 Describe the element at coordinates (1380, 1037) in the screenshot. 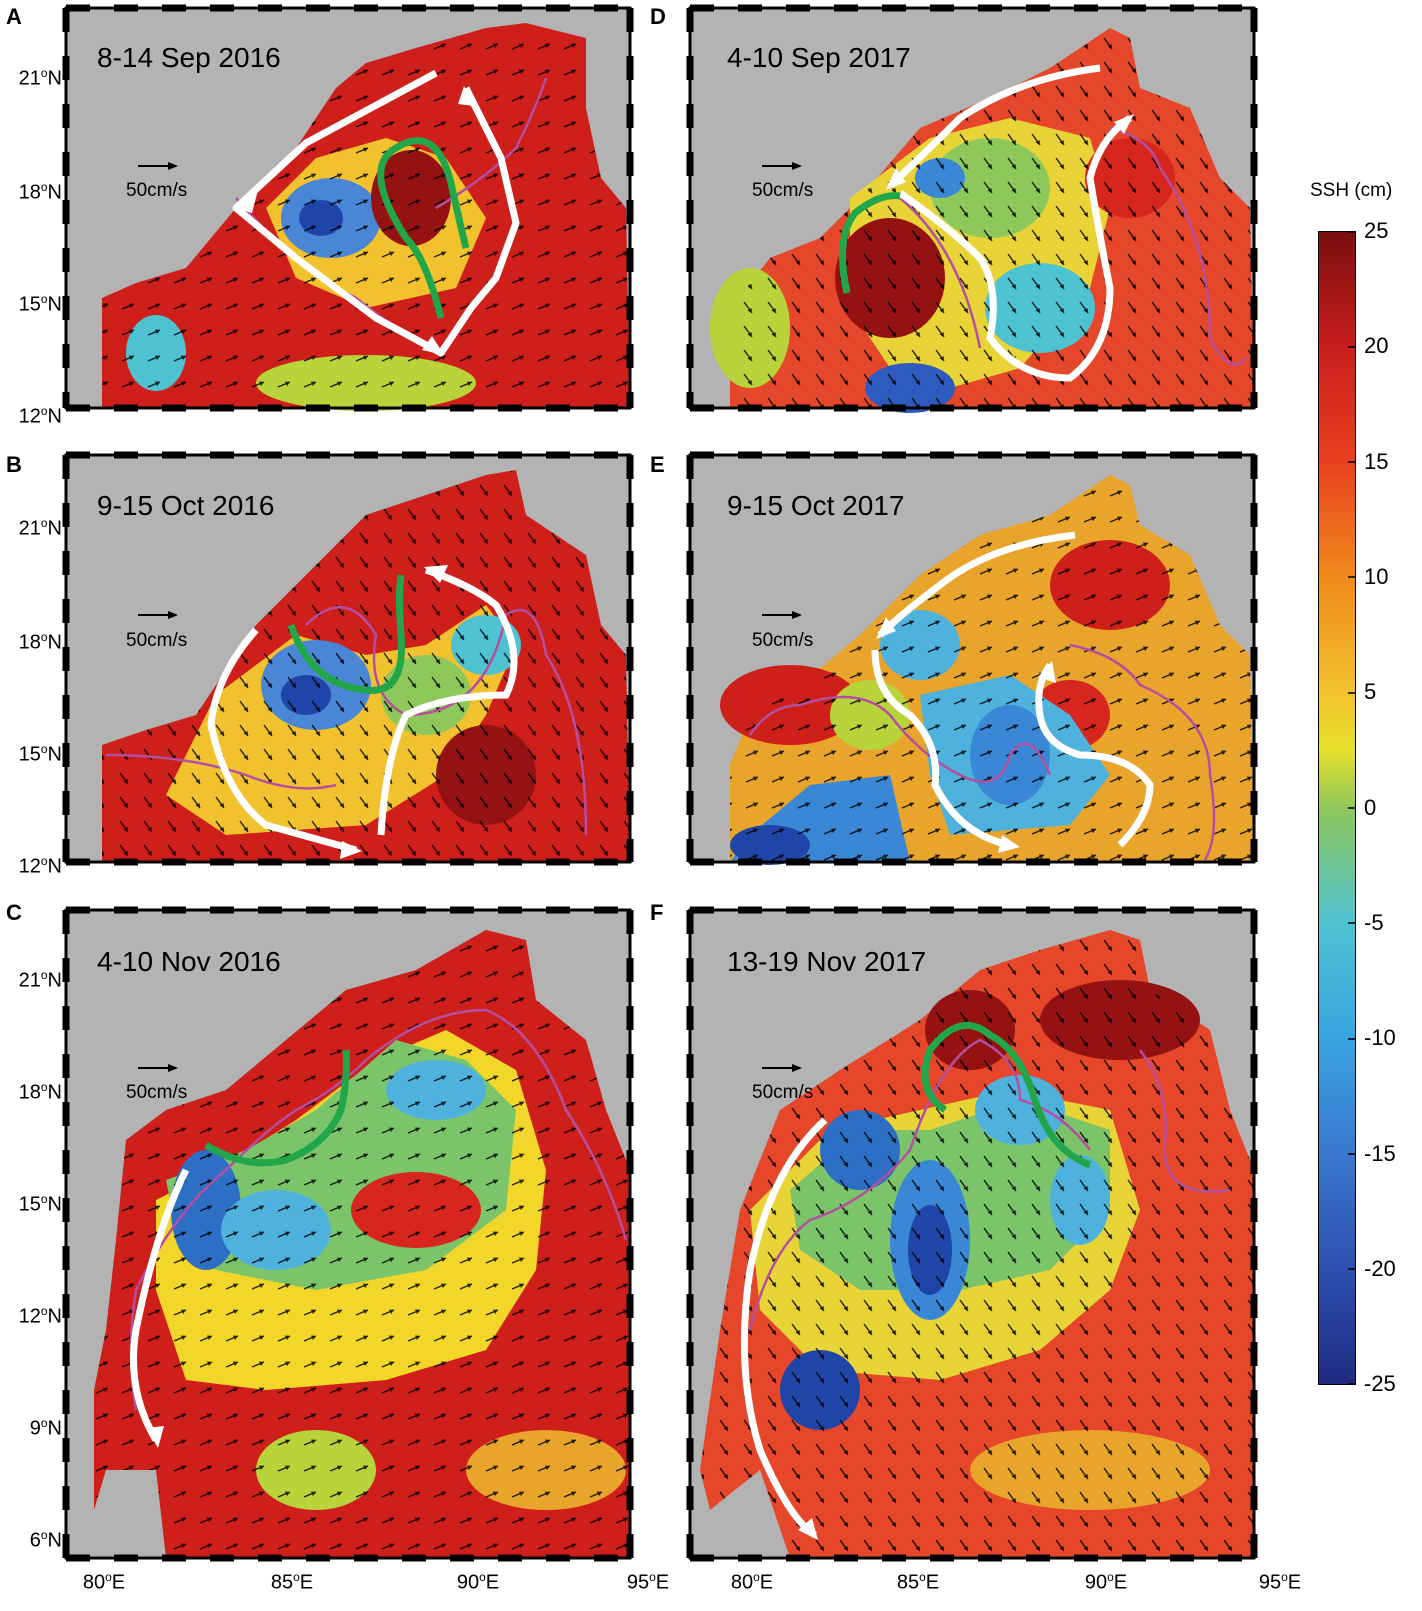

I see `colorbar-tick-minus10: -10` at that location.